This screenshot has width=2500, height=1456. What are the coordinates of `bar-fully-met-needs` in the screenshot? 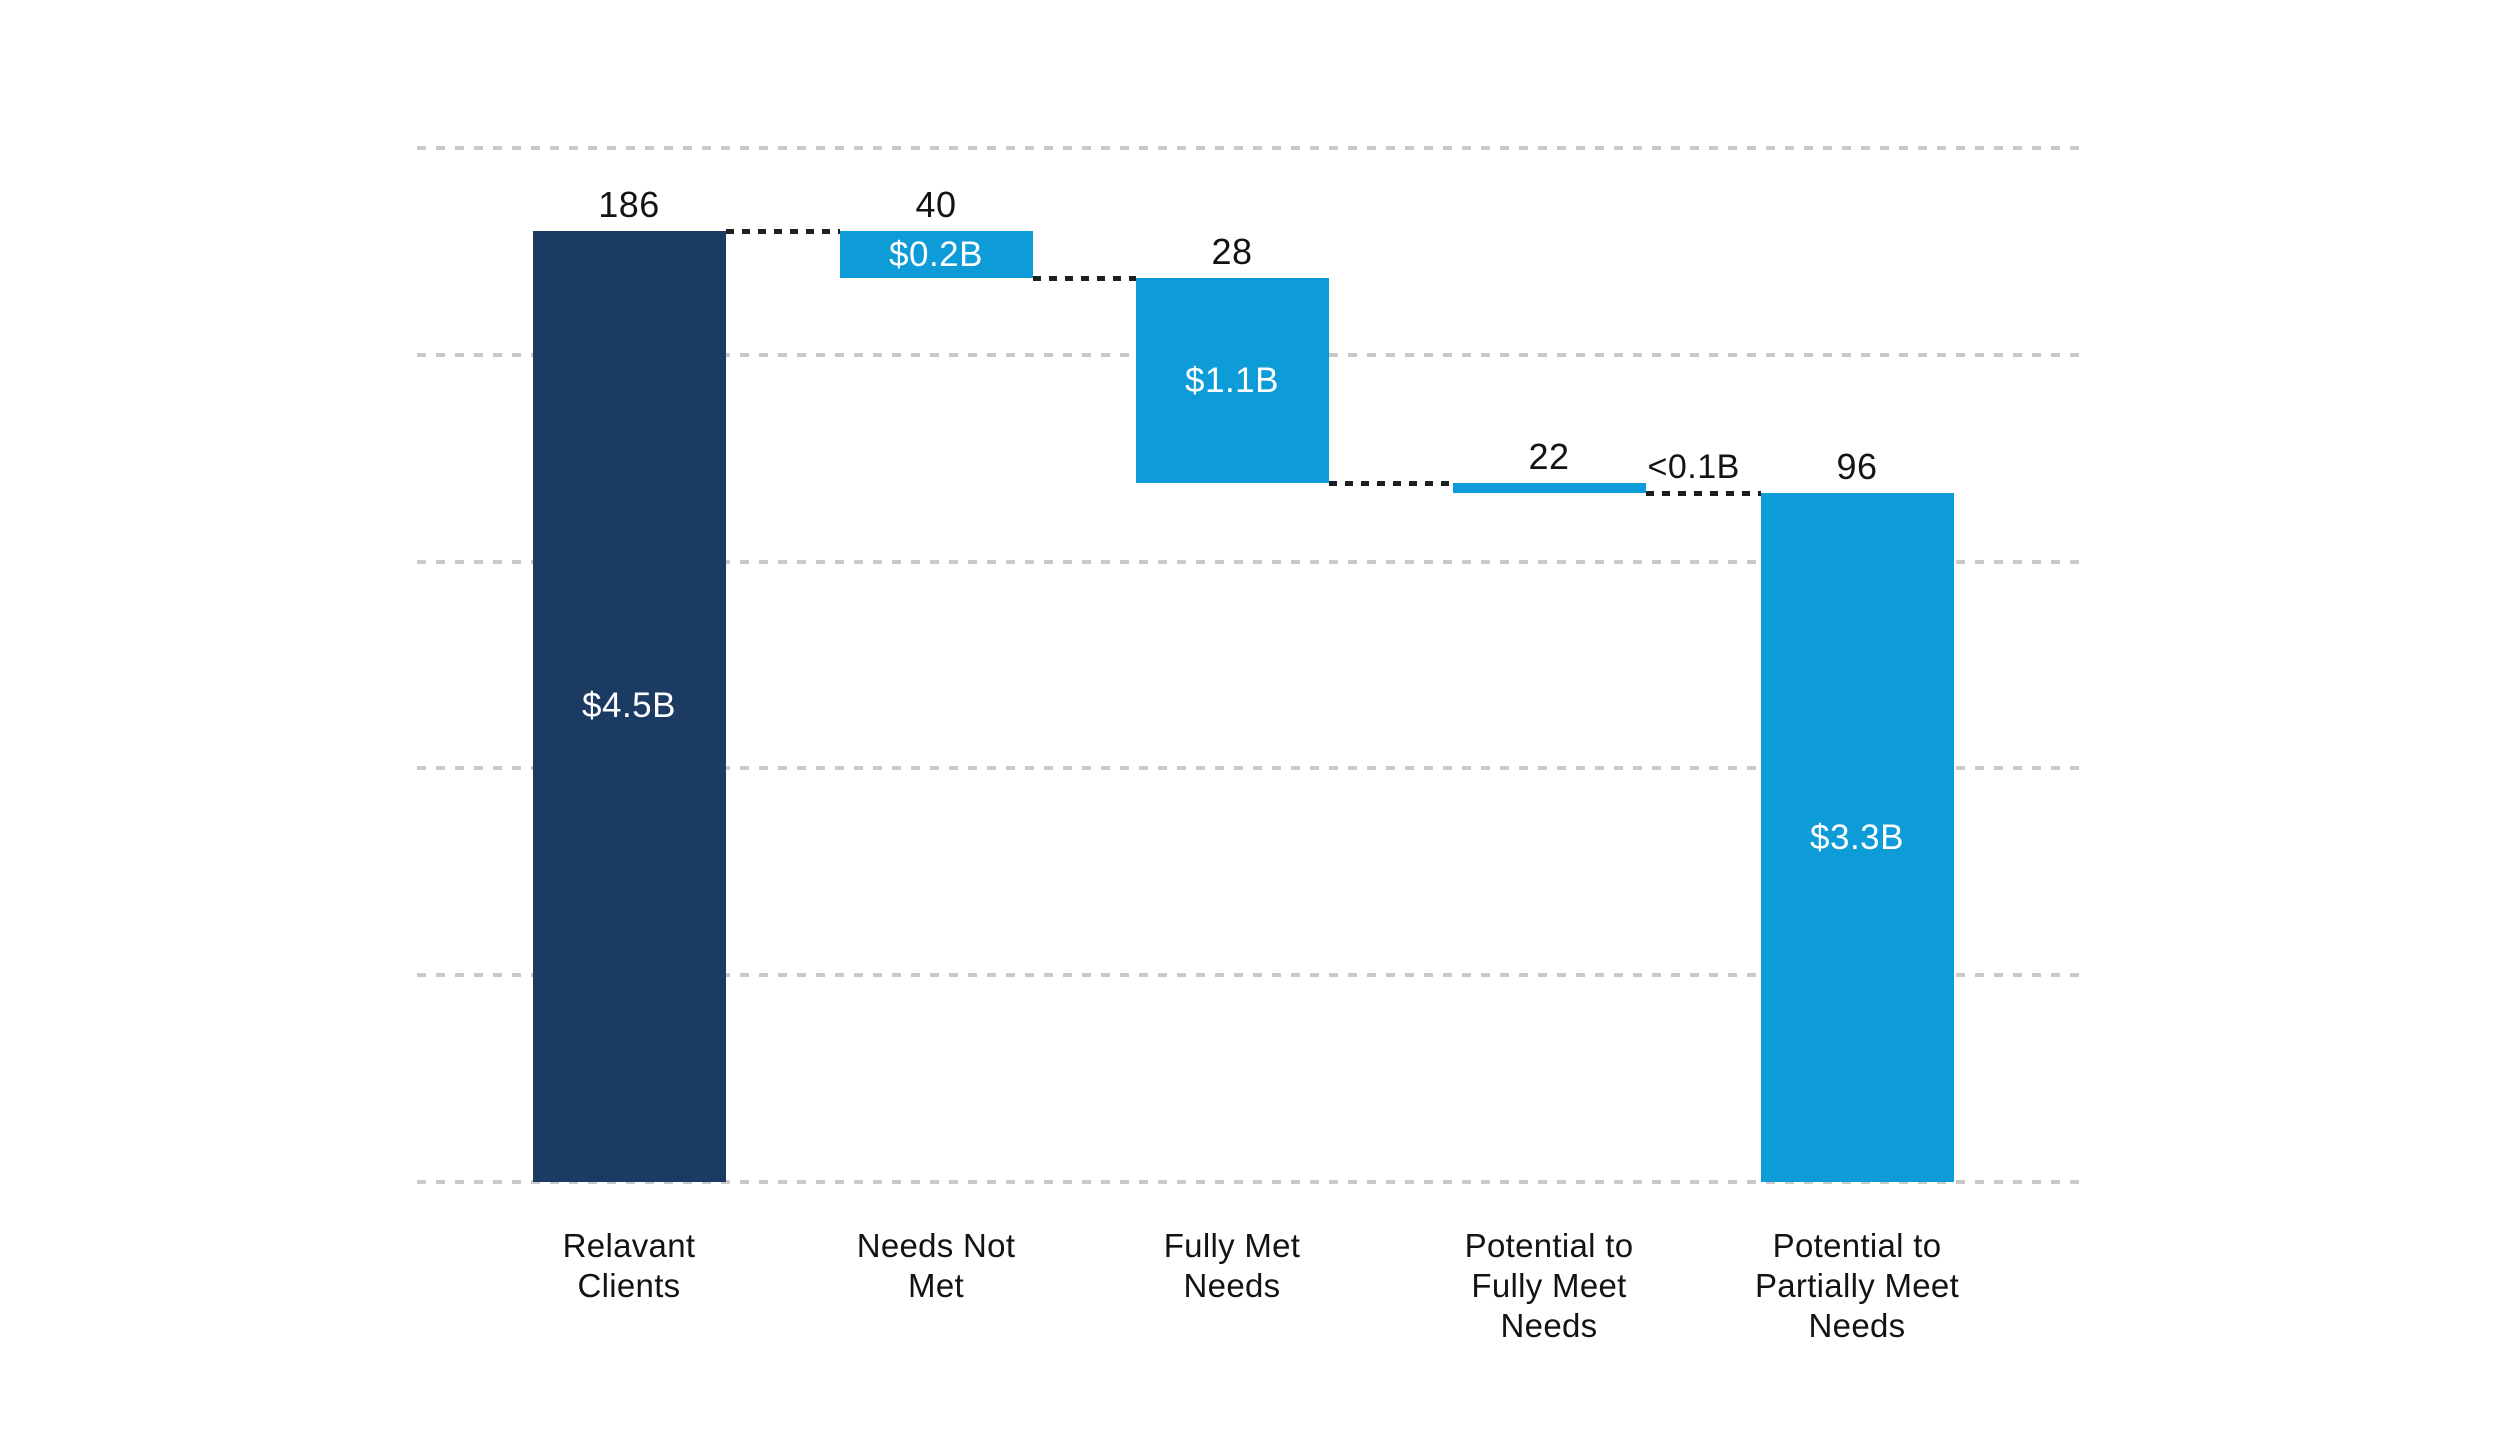 It's located at (1232, 380).